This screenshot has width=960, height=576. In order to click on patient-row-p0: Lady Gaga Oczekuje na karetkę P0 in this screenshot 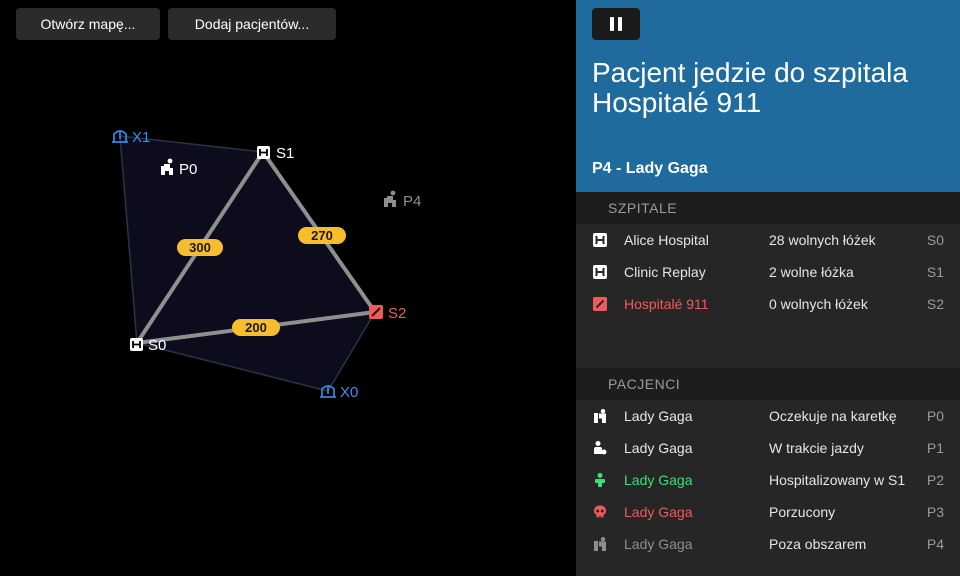, I will do `click(768, 416)`.